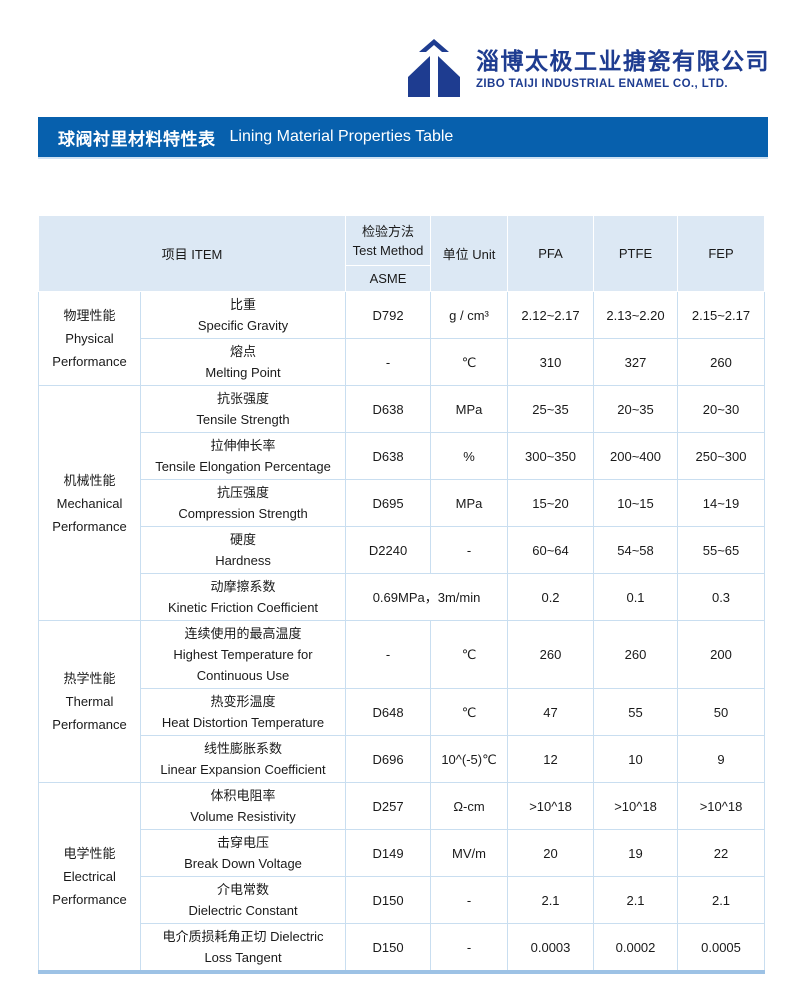 This screenshot has height=992, width=800. Describe the element at coordinates (243, 445) in the screenshot. I see `item-line: 拉伸伸长率` at that location.